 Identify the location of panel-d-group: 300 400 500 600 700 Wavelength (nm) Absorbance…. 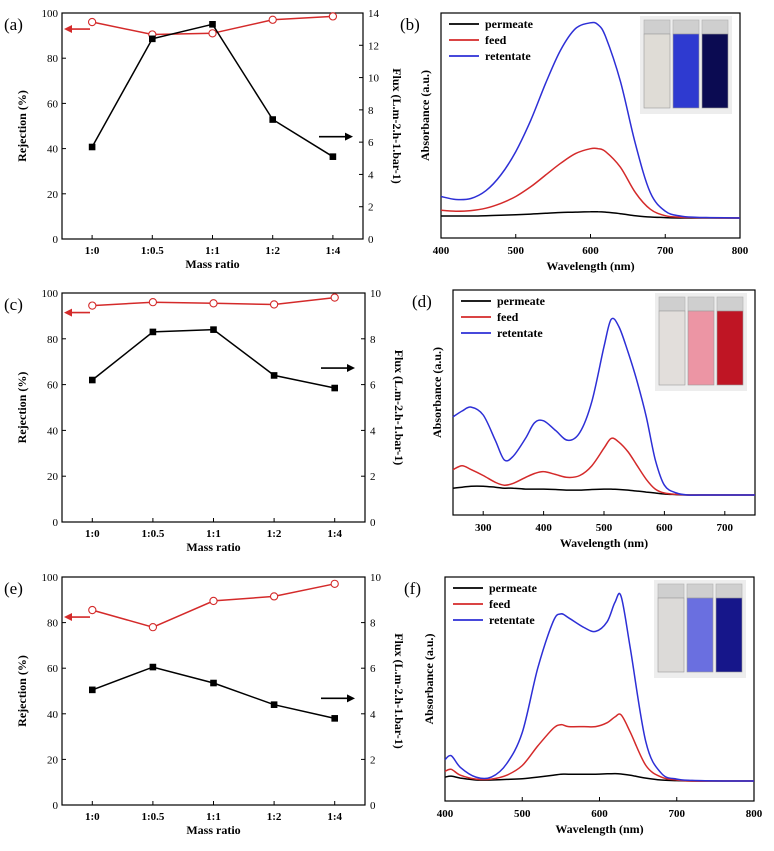
(584, 419).